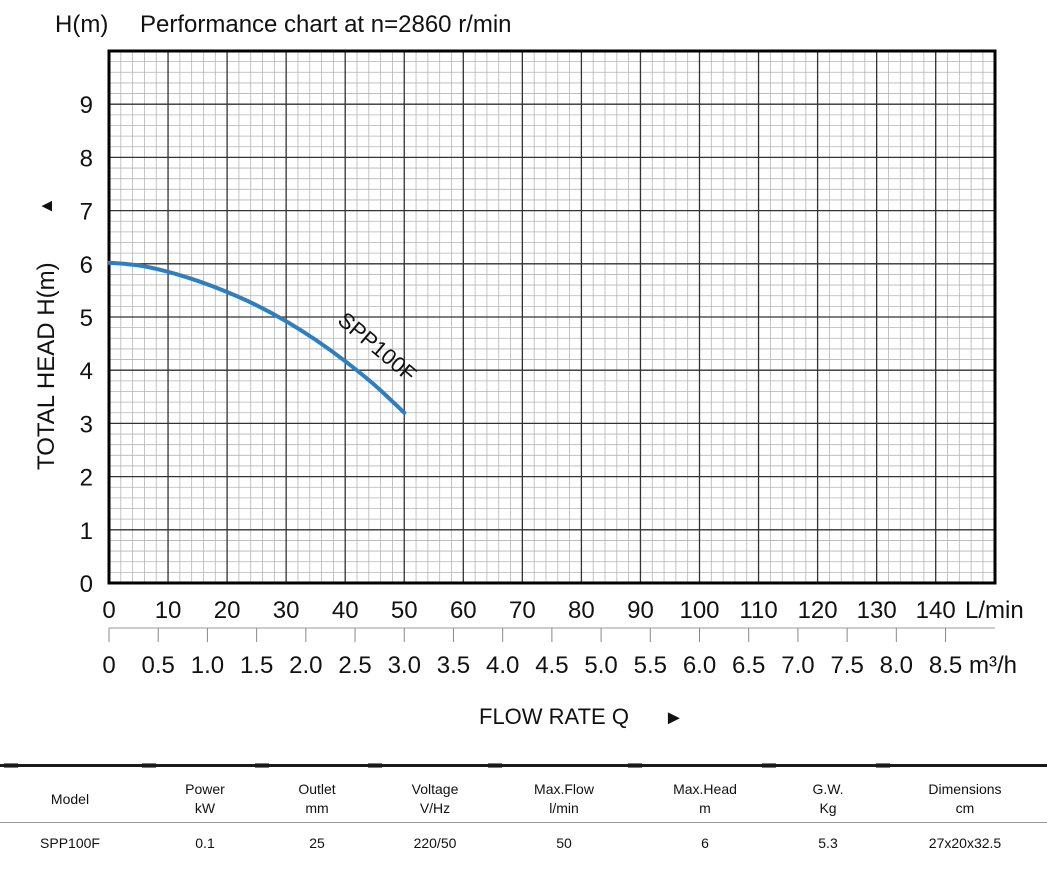 The width and height of the screenshot is (1047, 891). I want to click on x-tick-label-lpm: 100, so click(699, 610).